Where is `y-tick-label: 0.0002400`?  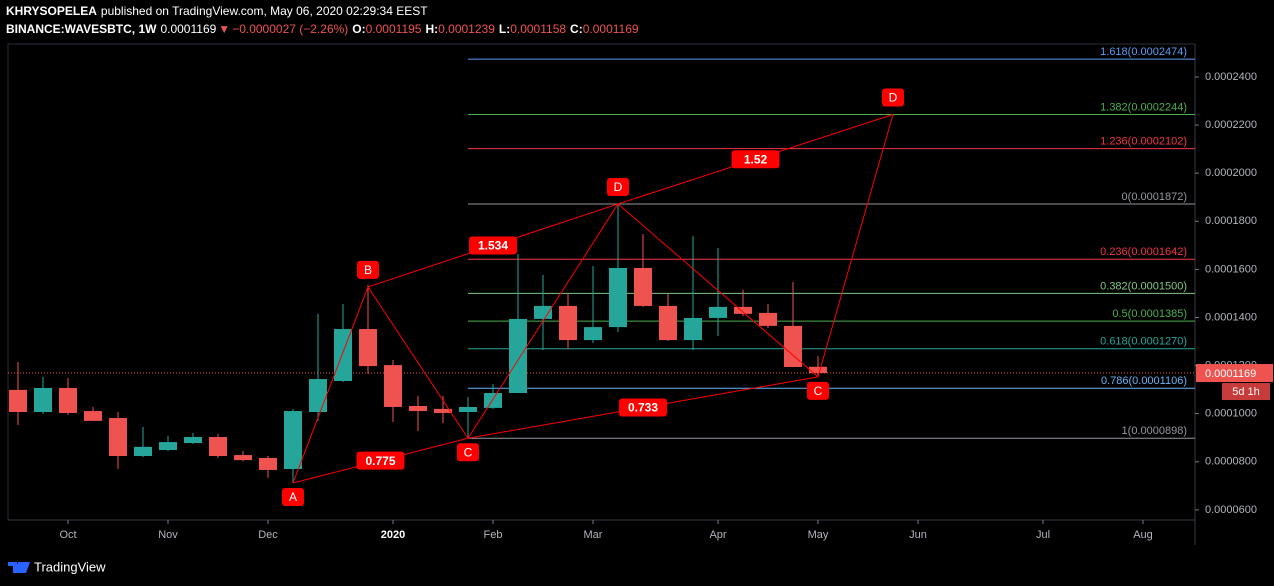 y-tick-label: 0.0002400 is located at coordinates (1231, 77).